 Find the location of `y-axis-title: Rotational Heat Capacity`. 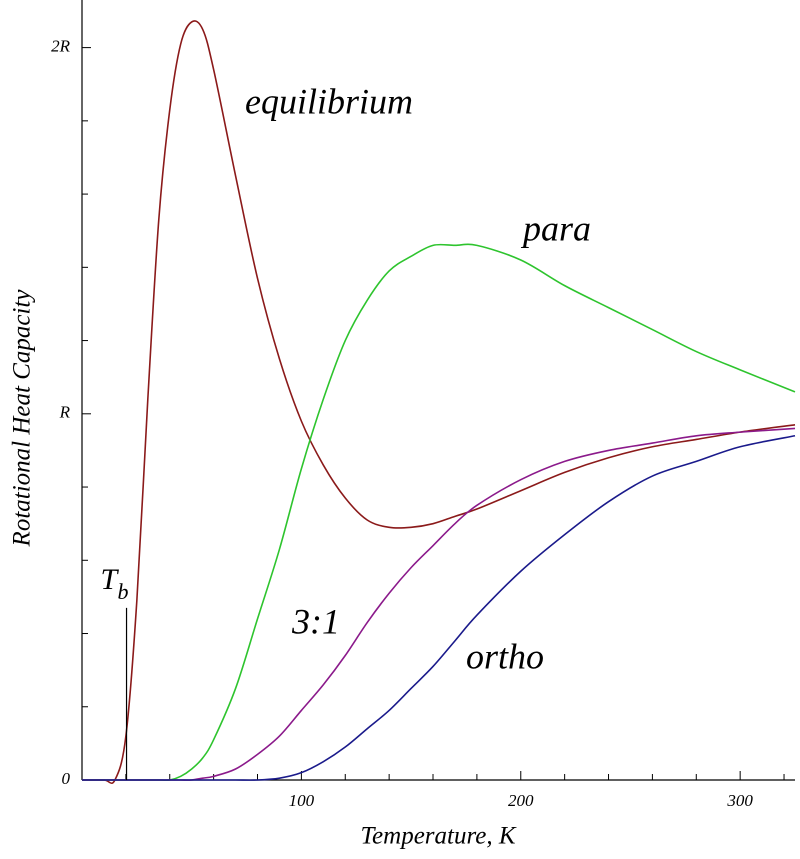

y-axis-title: Rotational Heat Capacity is located at coordinates (22, 418).